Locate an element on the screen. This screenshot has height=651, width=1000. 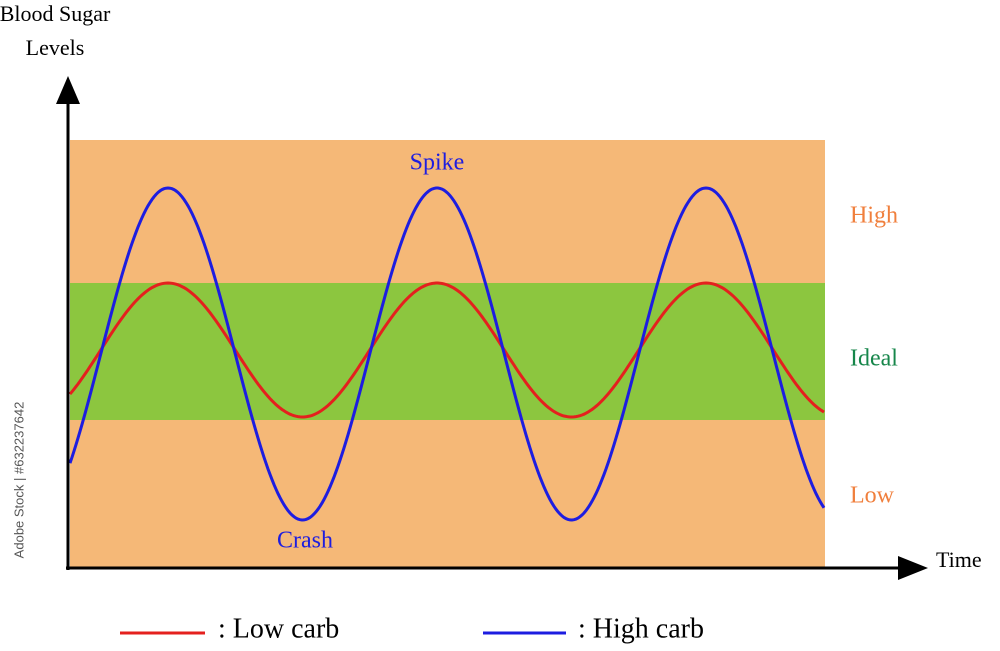
y-axis-label: Levels is located at coordinates (55, 47).